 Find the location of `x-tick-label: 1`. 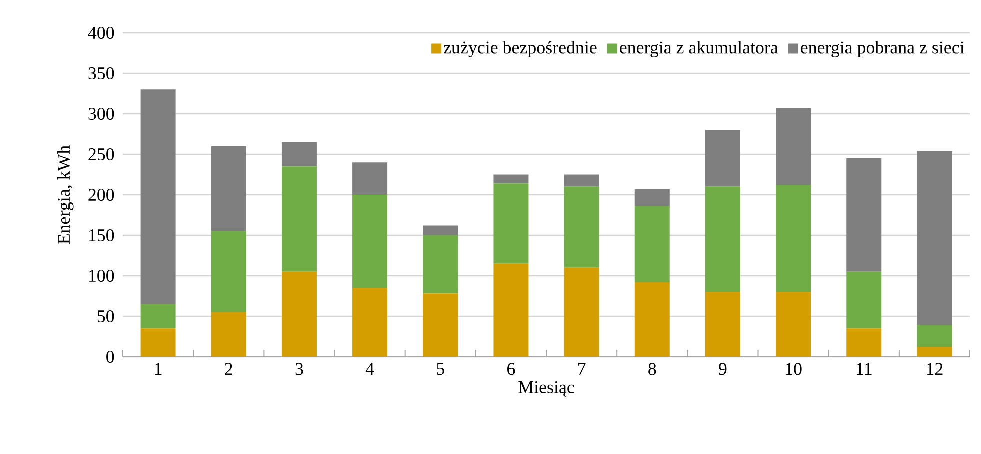

x-tick-label: 1 is located at coordinates (158, 369).